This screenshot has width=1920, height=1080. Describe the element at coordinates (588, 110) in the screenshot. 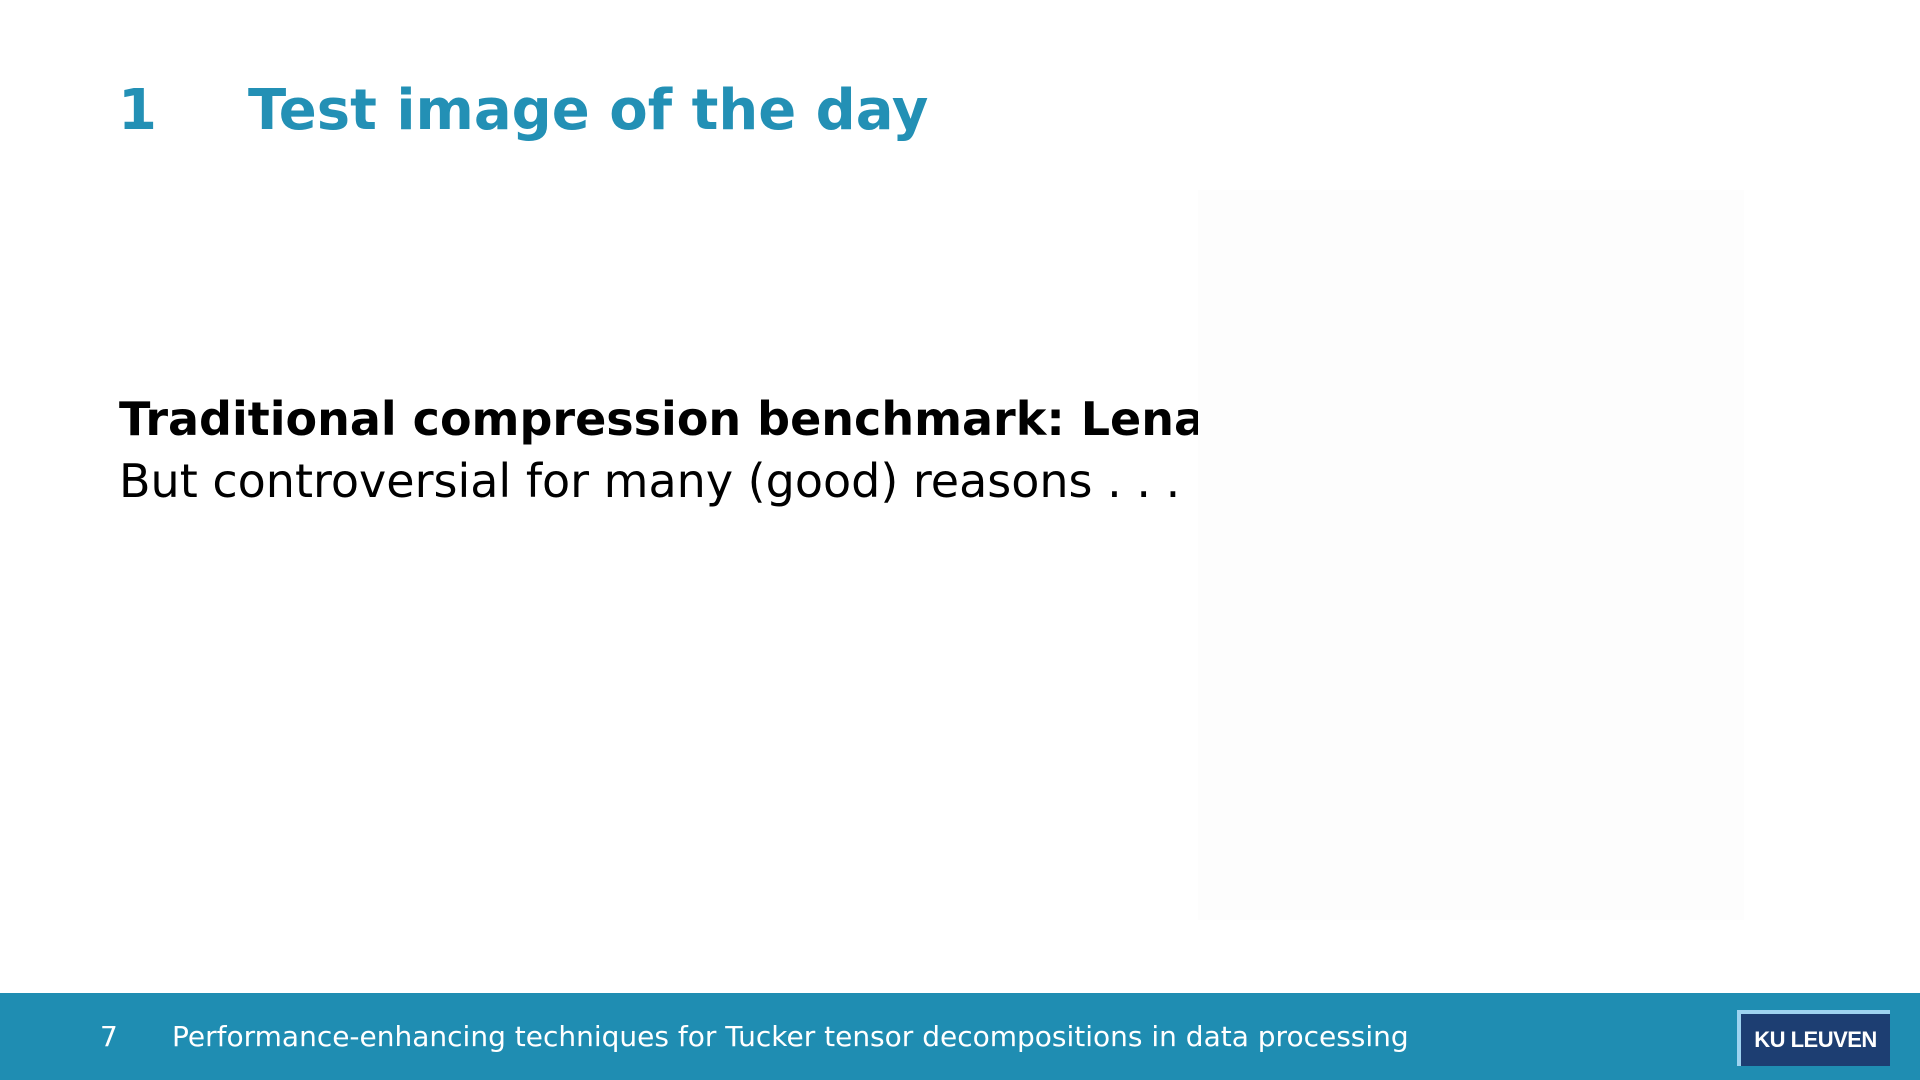

I see `title-text: Test image of the day` at that location.